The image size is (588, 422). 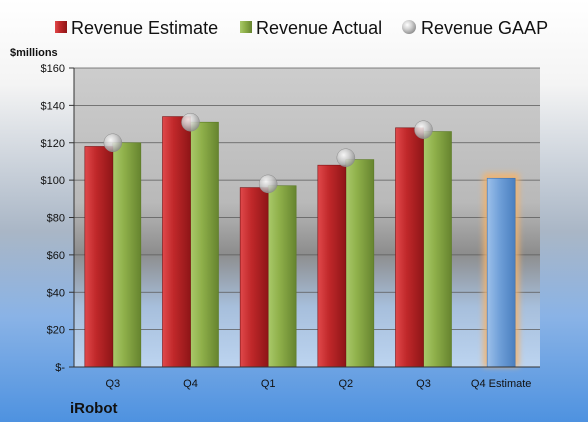 I want to click on legend-item-revenue-actual: Revenue Actual, so click(x=311, y=28).